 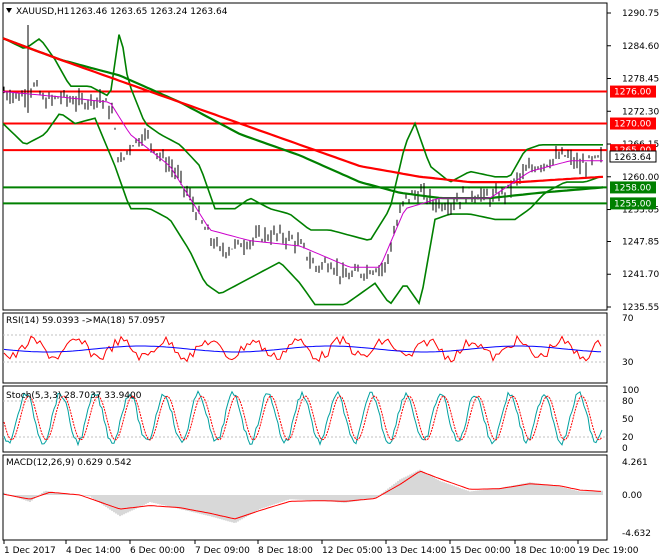 What do you see at coordinates (630, 391) in the screenshot?
I see `stoch-tick-100: 100` at bounding box center [630, 391].